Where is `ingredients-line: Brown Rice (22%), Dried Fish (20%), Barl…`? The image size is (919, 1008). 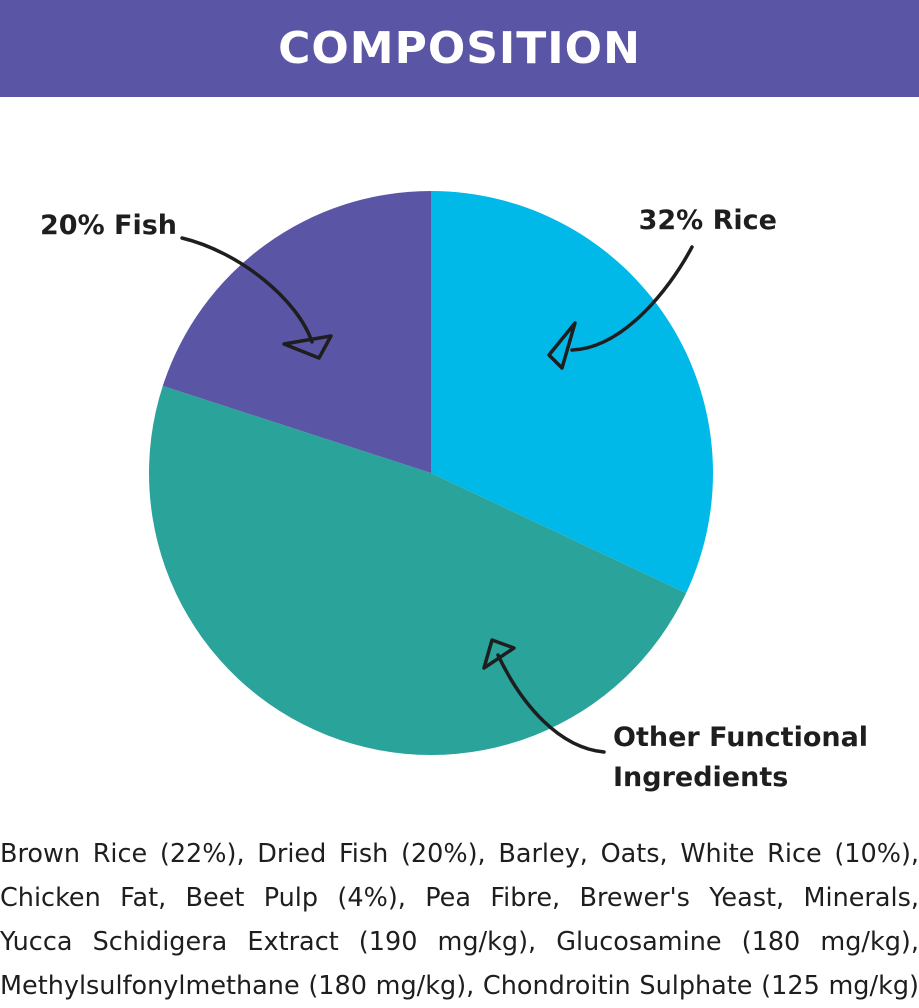
ingredients-line: Brown Rice (22%), Dried Fish (20%), Barl… is located at coordinates (459, 854).